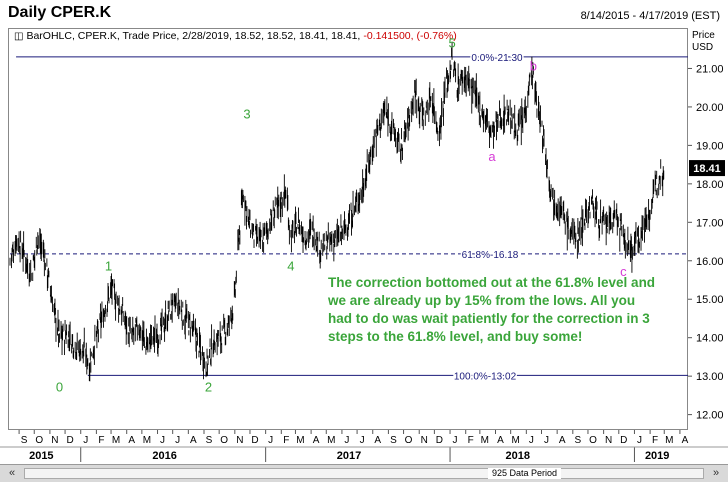 The image size is (728, 482). What do you see at coordinates (710, 262) in the screenshot?
I see `y-tick-label: 16.00` at bounding box center [710, 262].